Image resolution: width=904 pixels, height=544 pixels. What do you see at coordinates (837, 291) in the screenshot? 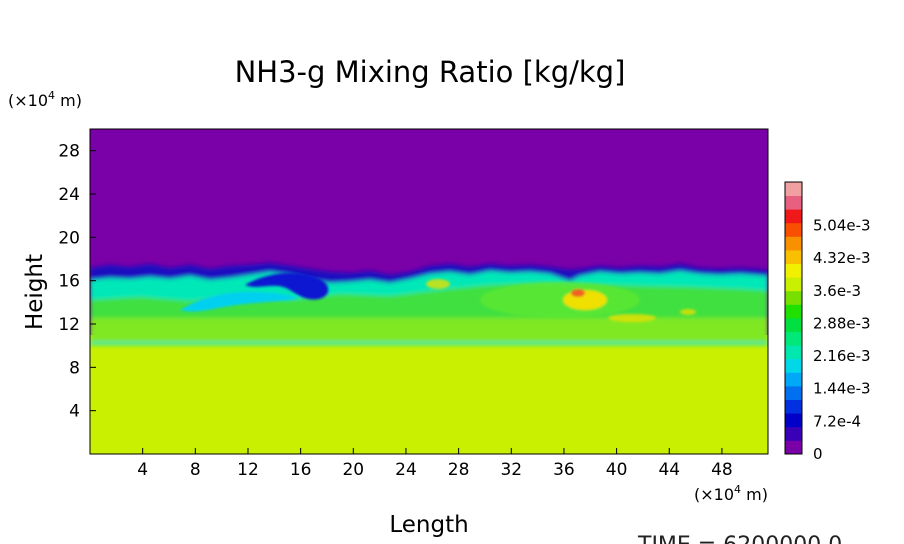
I see `colorbar-tick-label: 3.6e-3` at bounding box center [837, 291].